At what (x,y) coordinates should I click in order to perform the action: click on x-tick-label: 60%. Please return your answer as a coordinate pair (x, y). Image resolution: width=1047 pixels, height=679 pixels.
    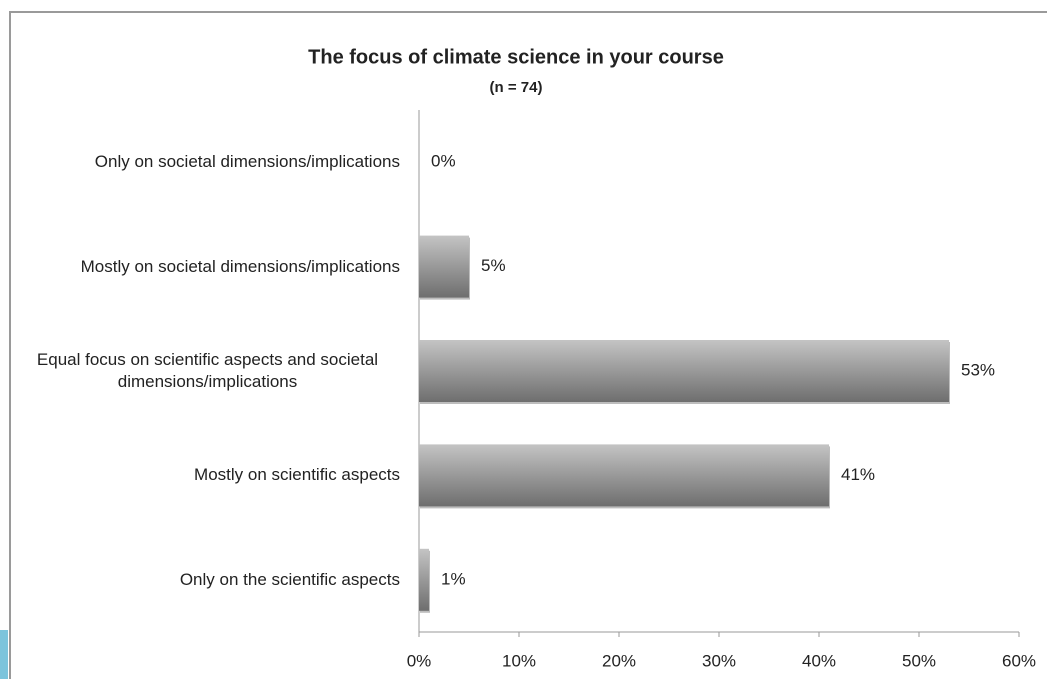
    Looking at the image, I should click on (1019, 660).